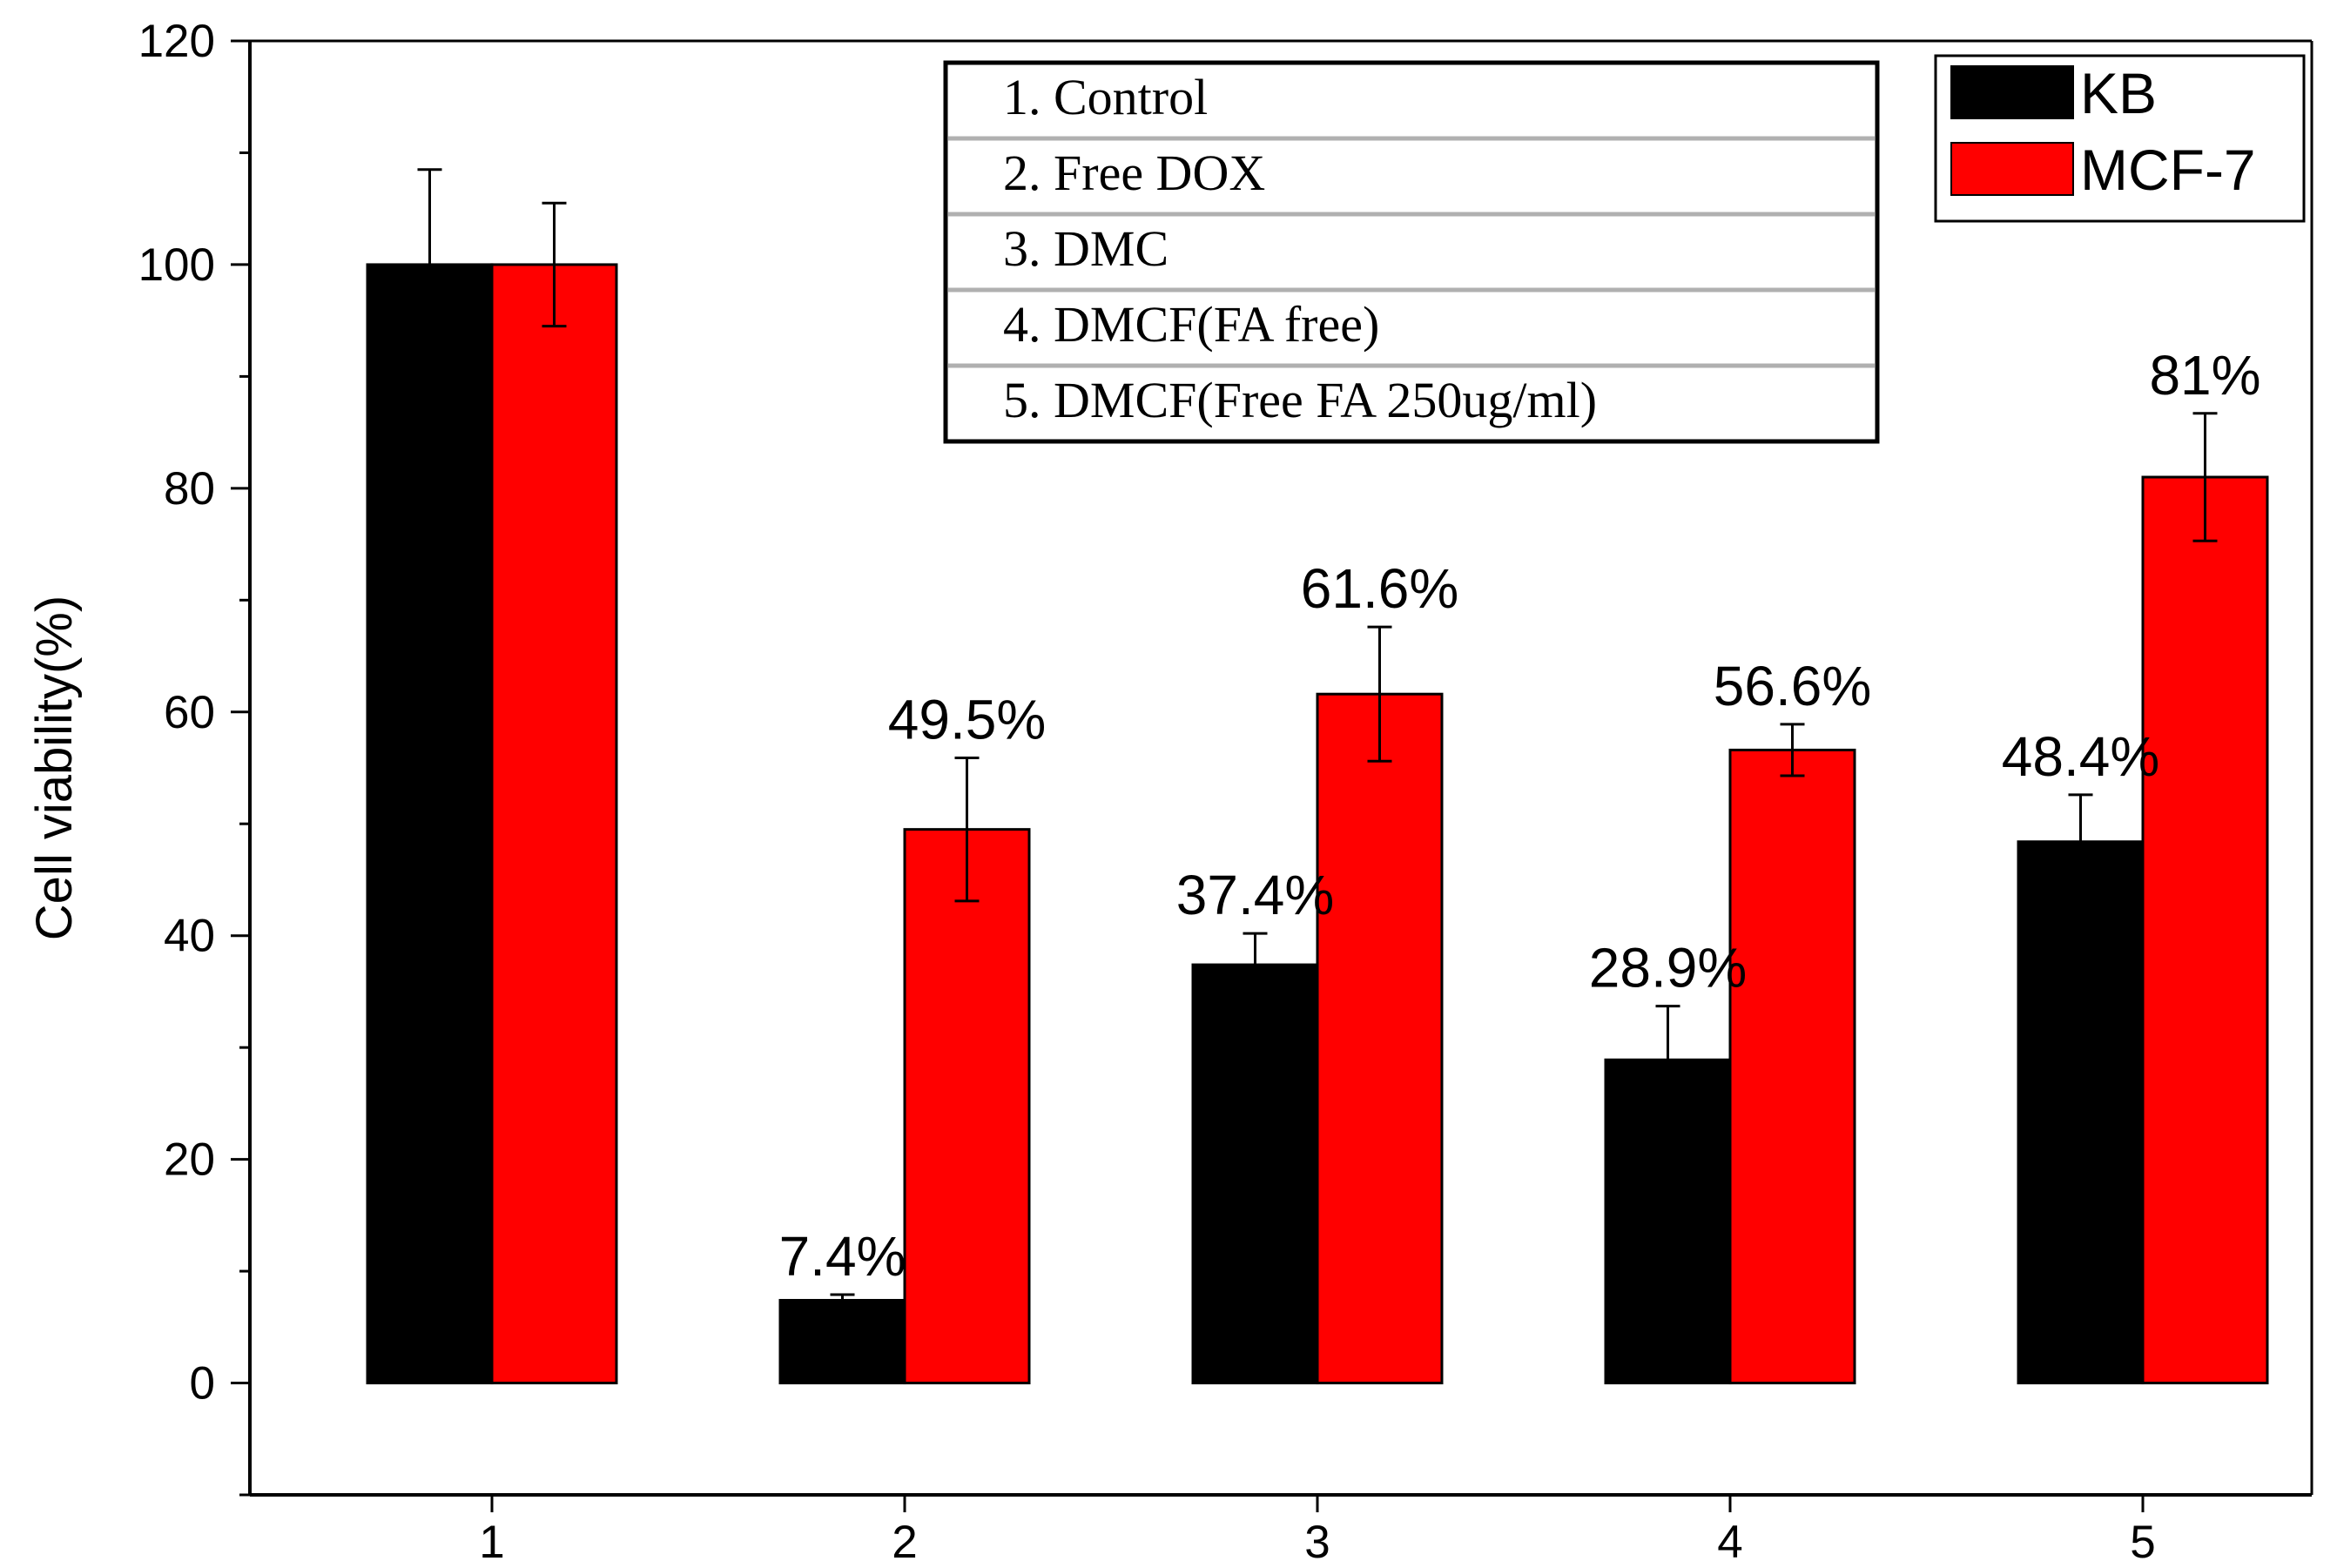  I want to click on treatment-key-frame, so click(1411, 252).